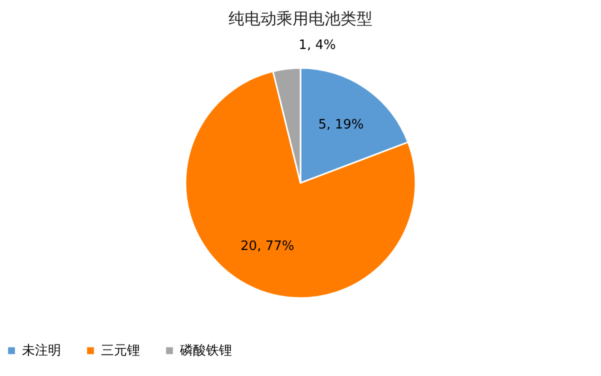  What do you see at coordinates (300, 18) in the screenshot?
I see `chart-title: 纯电动乘用电池类型` at bounding box center [300, 18].